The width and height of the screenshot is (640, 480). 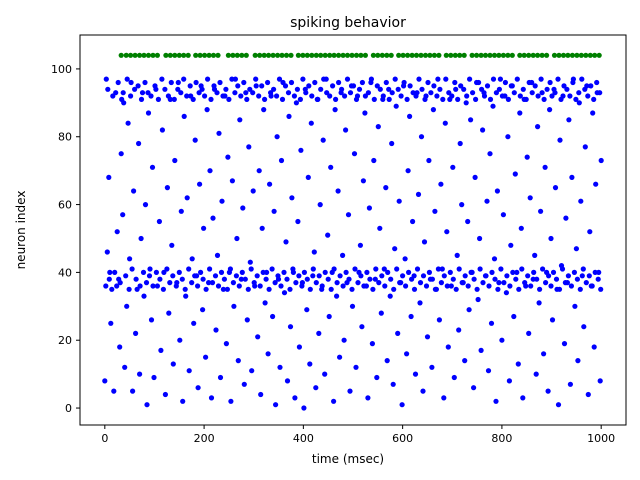 I want to click on y-axis-ticks: 0 20 40 60 80 100, so click(x=65, y=239).